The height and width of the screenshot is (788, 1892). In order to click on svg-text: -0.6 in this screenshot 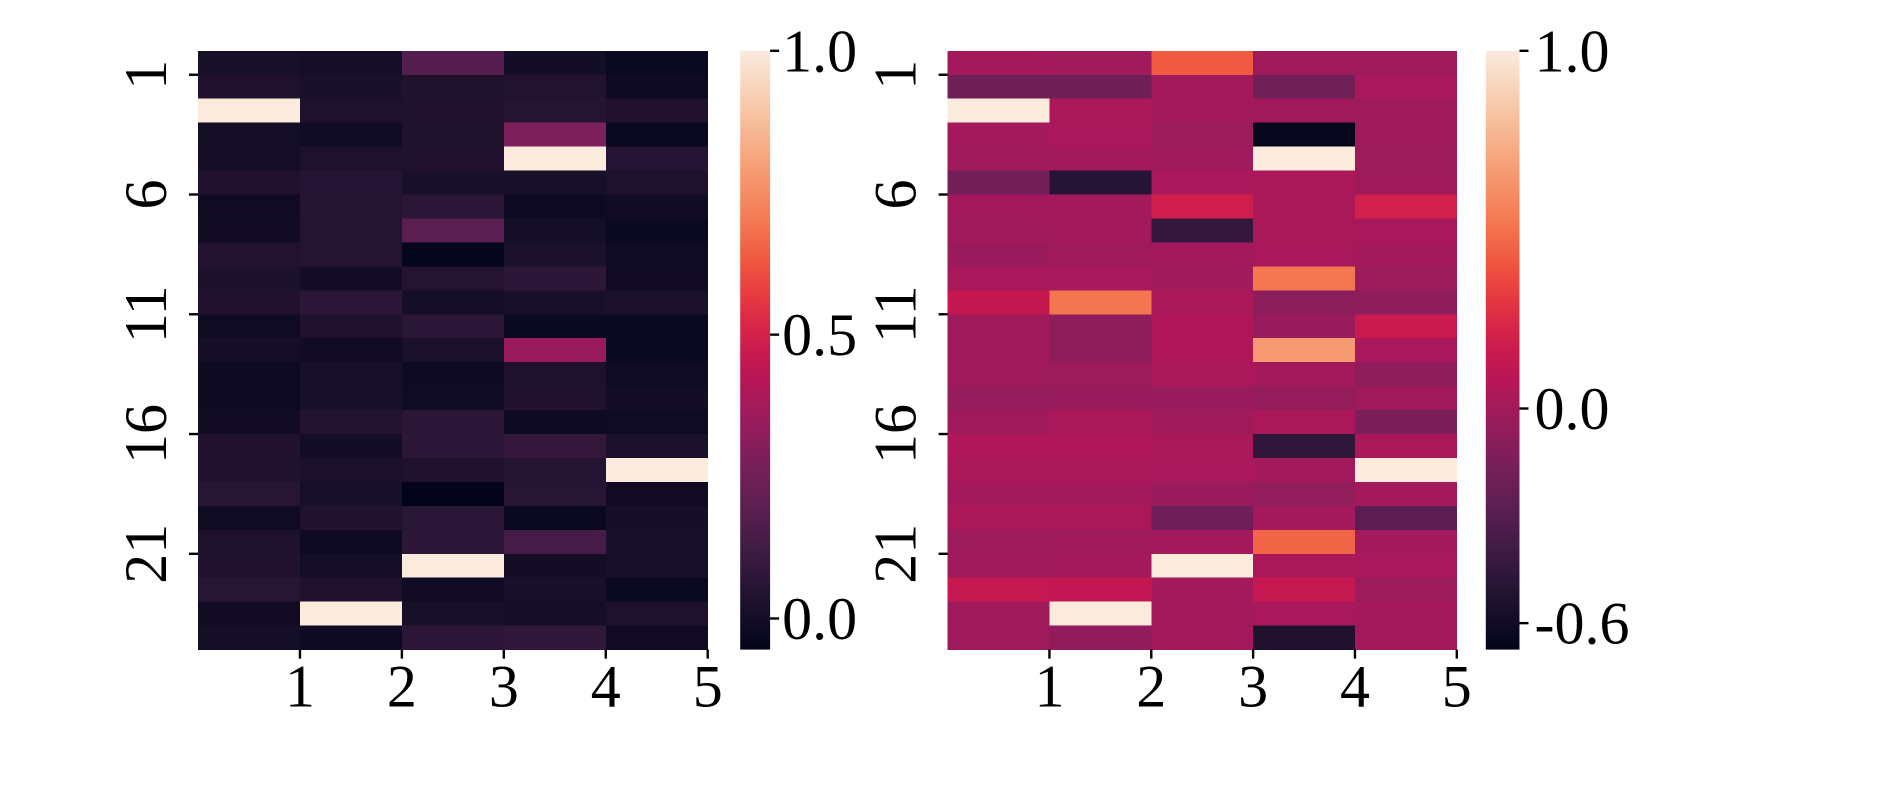, I will do `click(1582, 624)`.